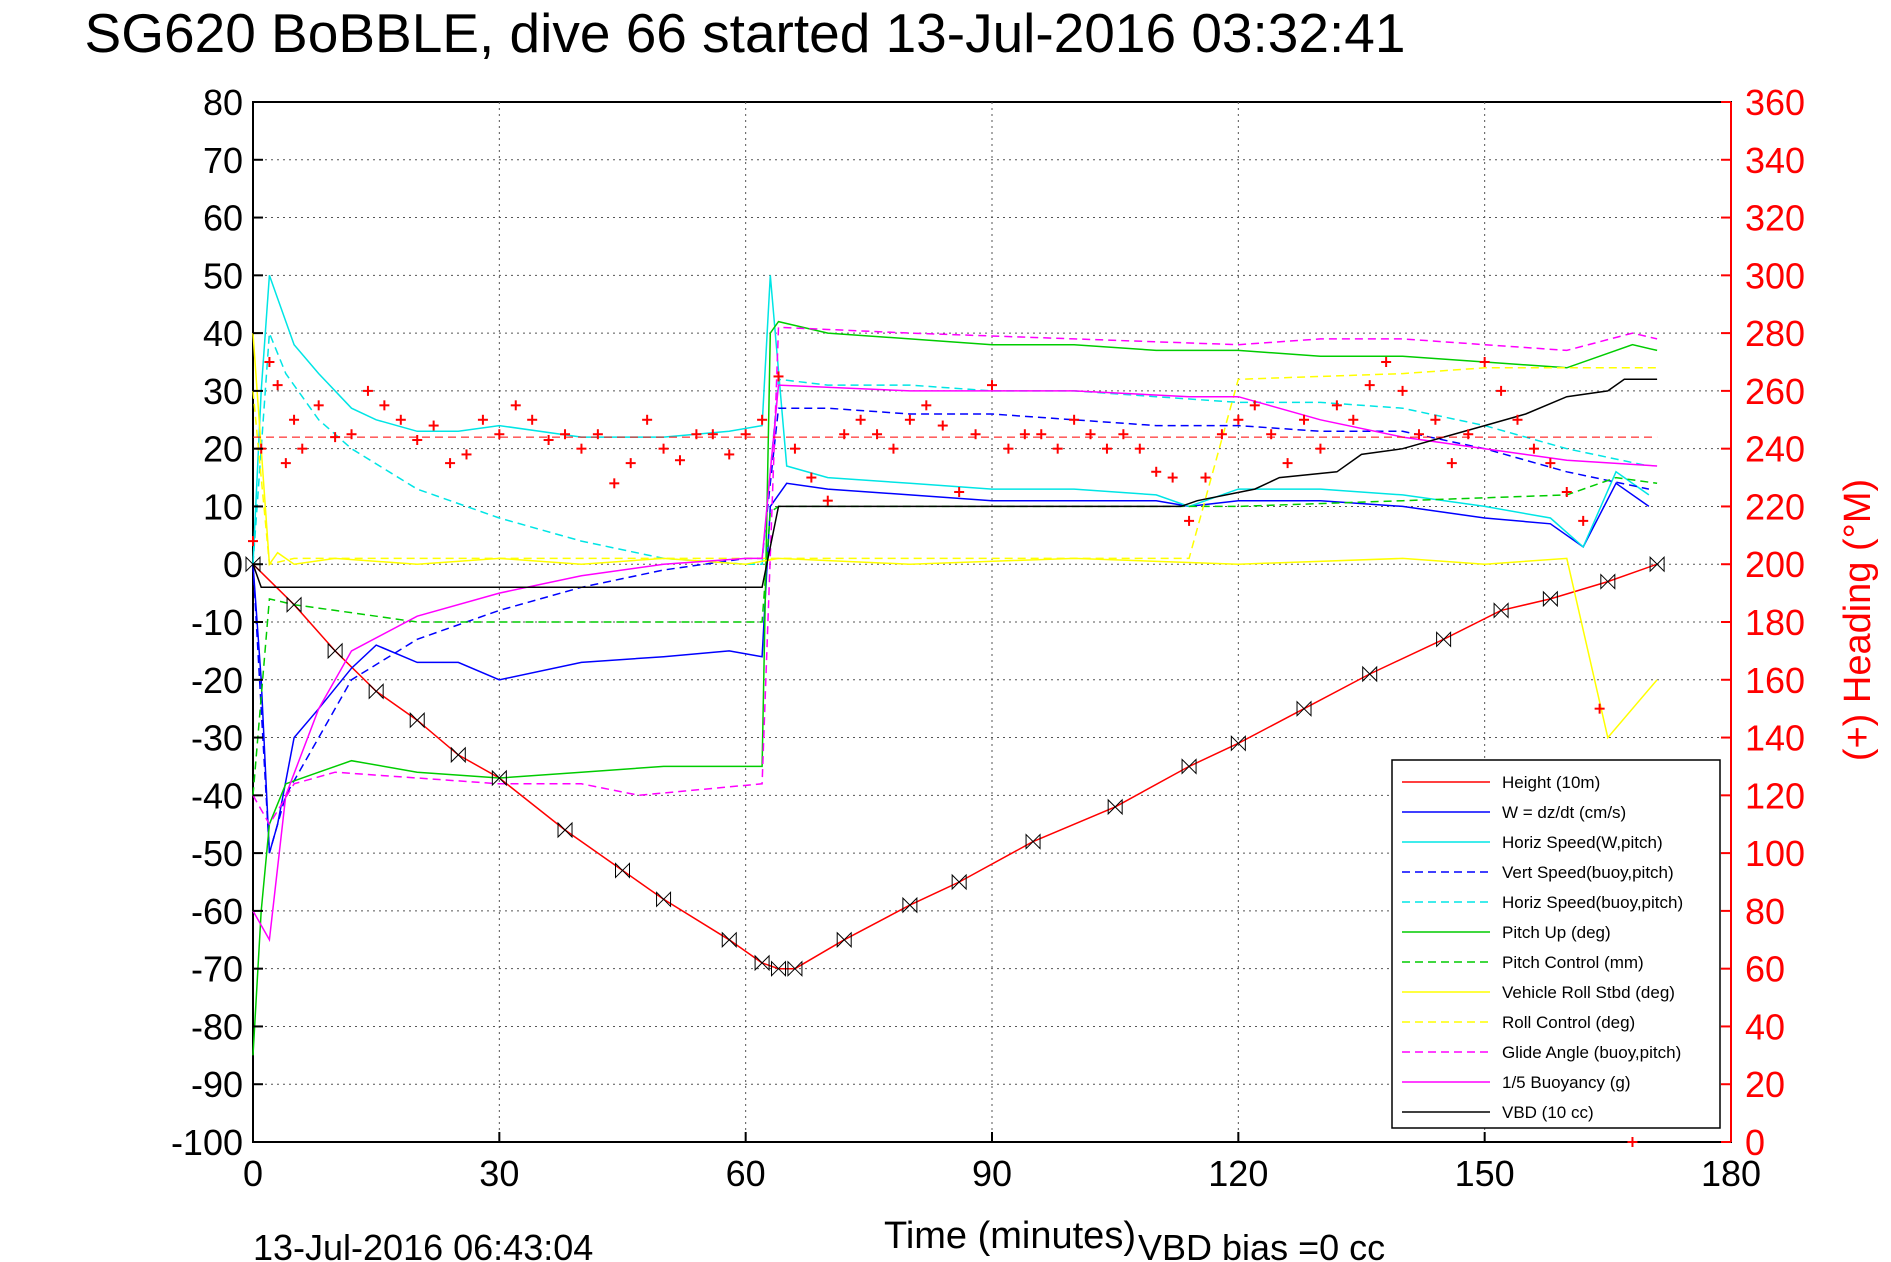 The width and height of the screenshot is (1891, 1262). What do you see at coordinates (1775, 333) in the screenshot?
I see `y-right-tick-label: 280` at bounding box center [1775, 333].